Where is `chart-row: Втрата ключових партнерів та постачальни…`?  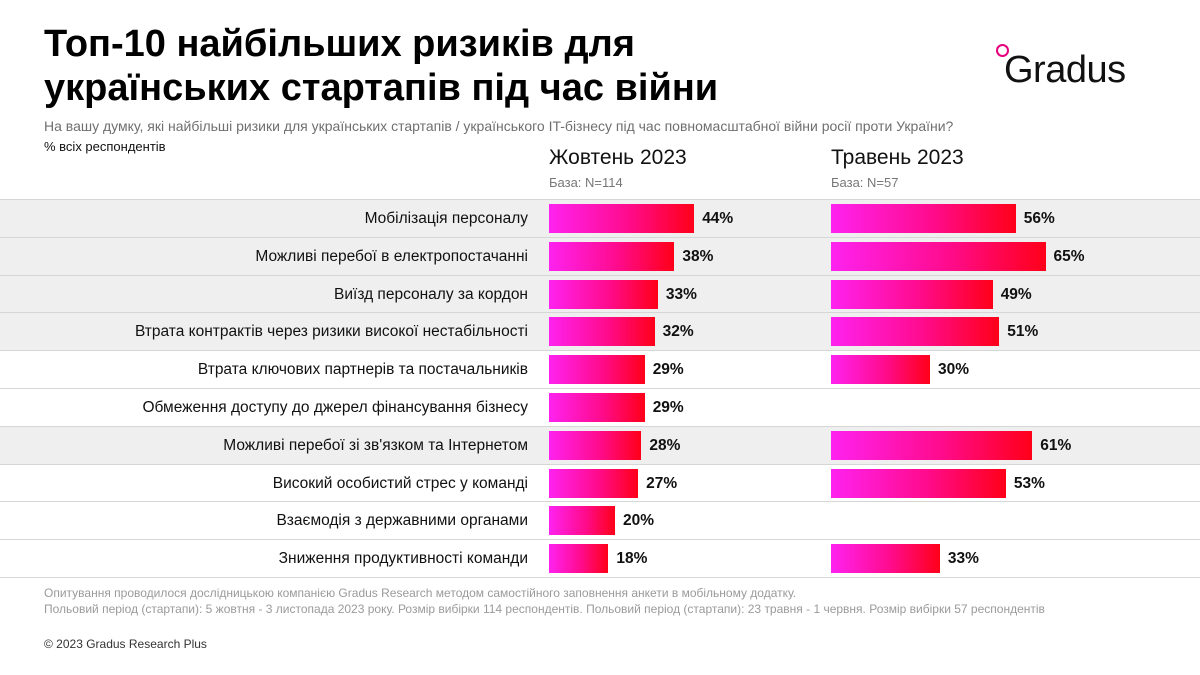 chart-row: Втрата ключових партнерів та постачальни… is located at coordinates (600, 369).